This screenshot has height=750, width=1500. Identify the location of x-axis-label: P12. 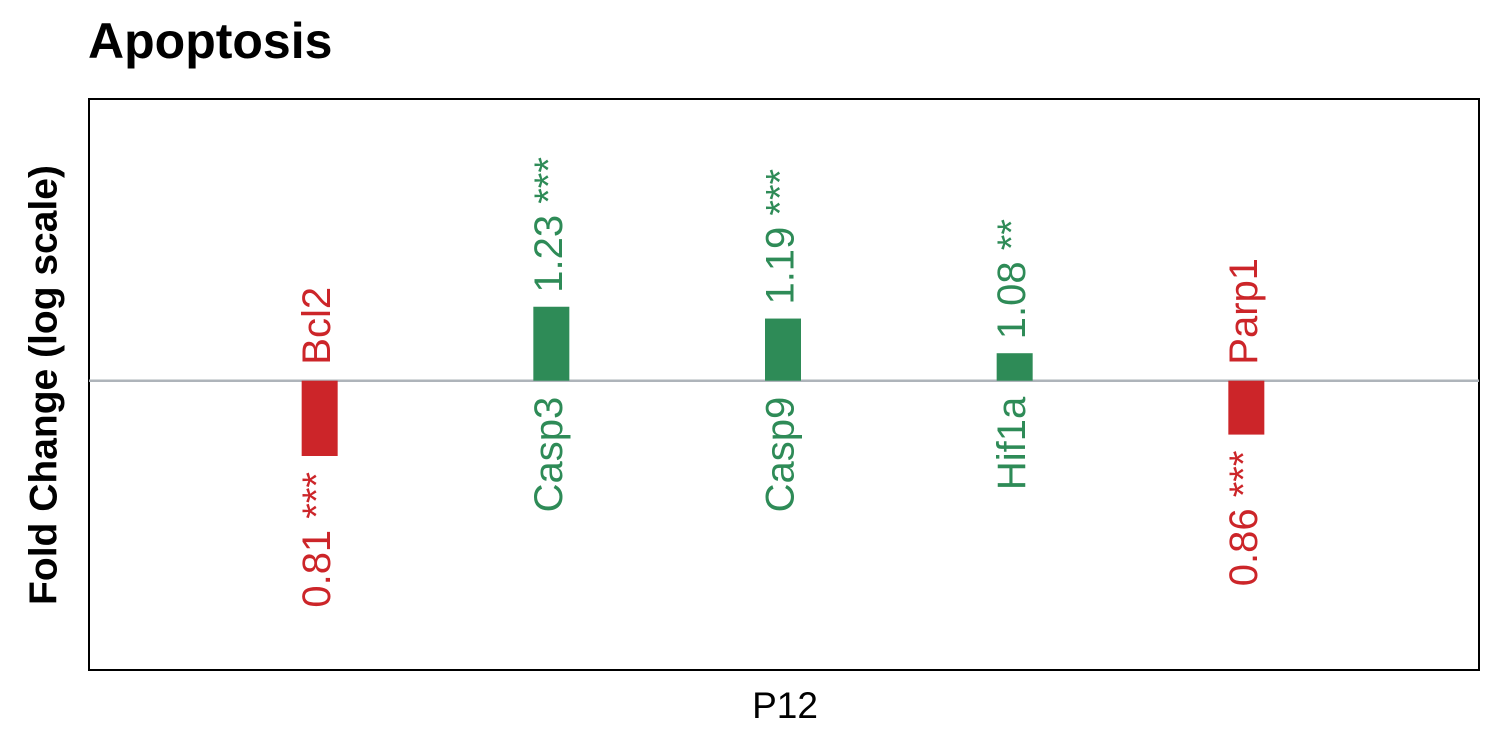
(785, 705).